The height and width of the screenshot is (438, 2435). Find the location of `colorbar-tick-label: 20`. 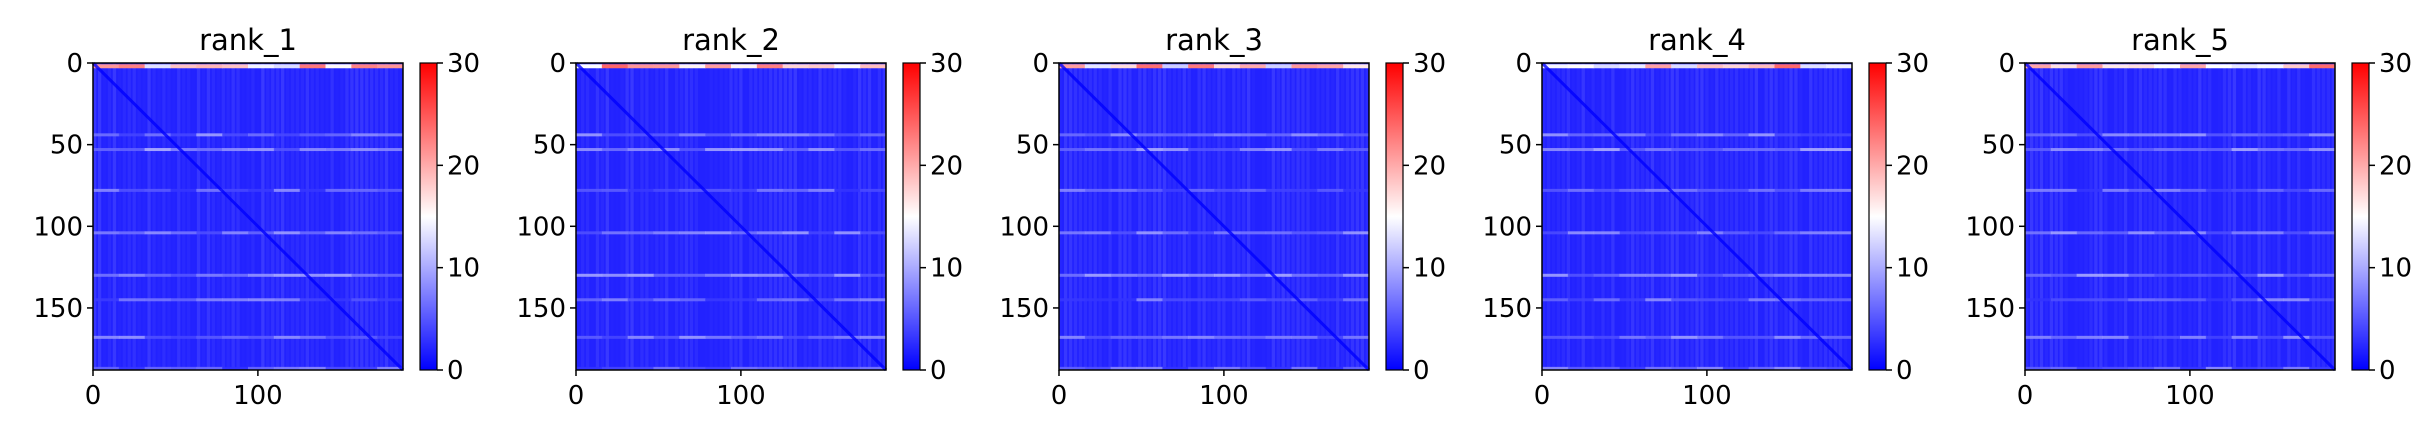

colorbar-tick-label: 20 is located at coordinates (2395, 166).